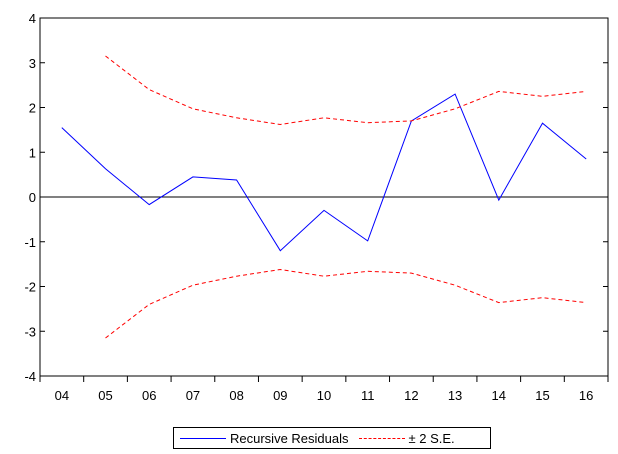  I want to click on legend: Recursive Residuals ± 2 S.E., so click(332, 438).